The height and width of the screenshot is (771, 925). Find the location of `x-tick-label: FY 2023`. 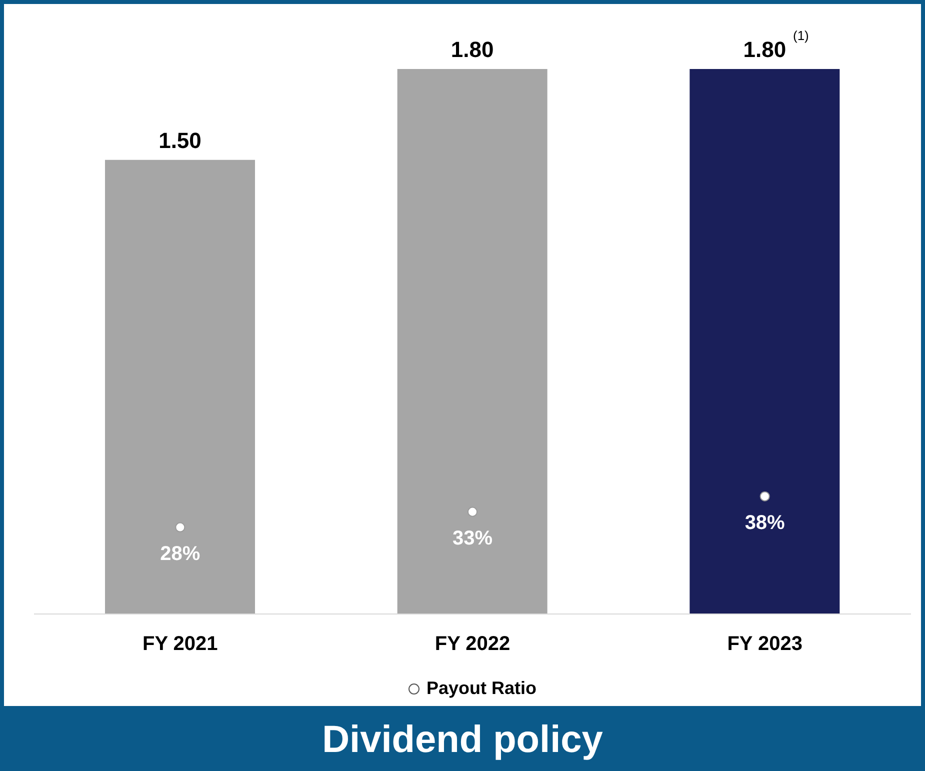

x-tick-label: FY 2023 is located at coordinates (764, 644).